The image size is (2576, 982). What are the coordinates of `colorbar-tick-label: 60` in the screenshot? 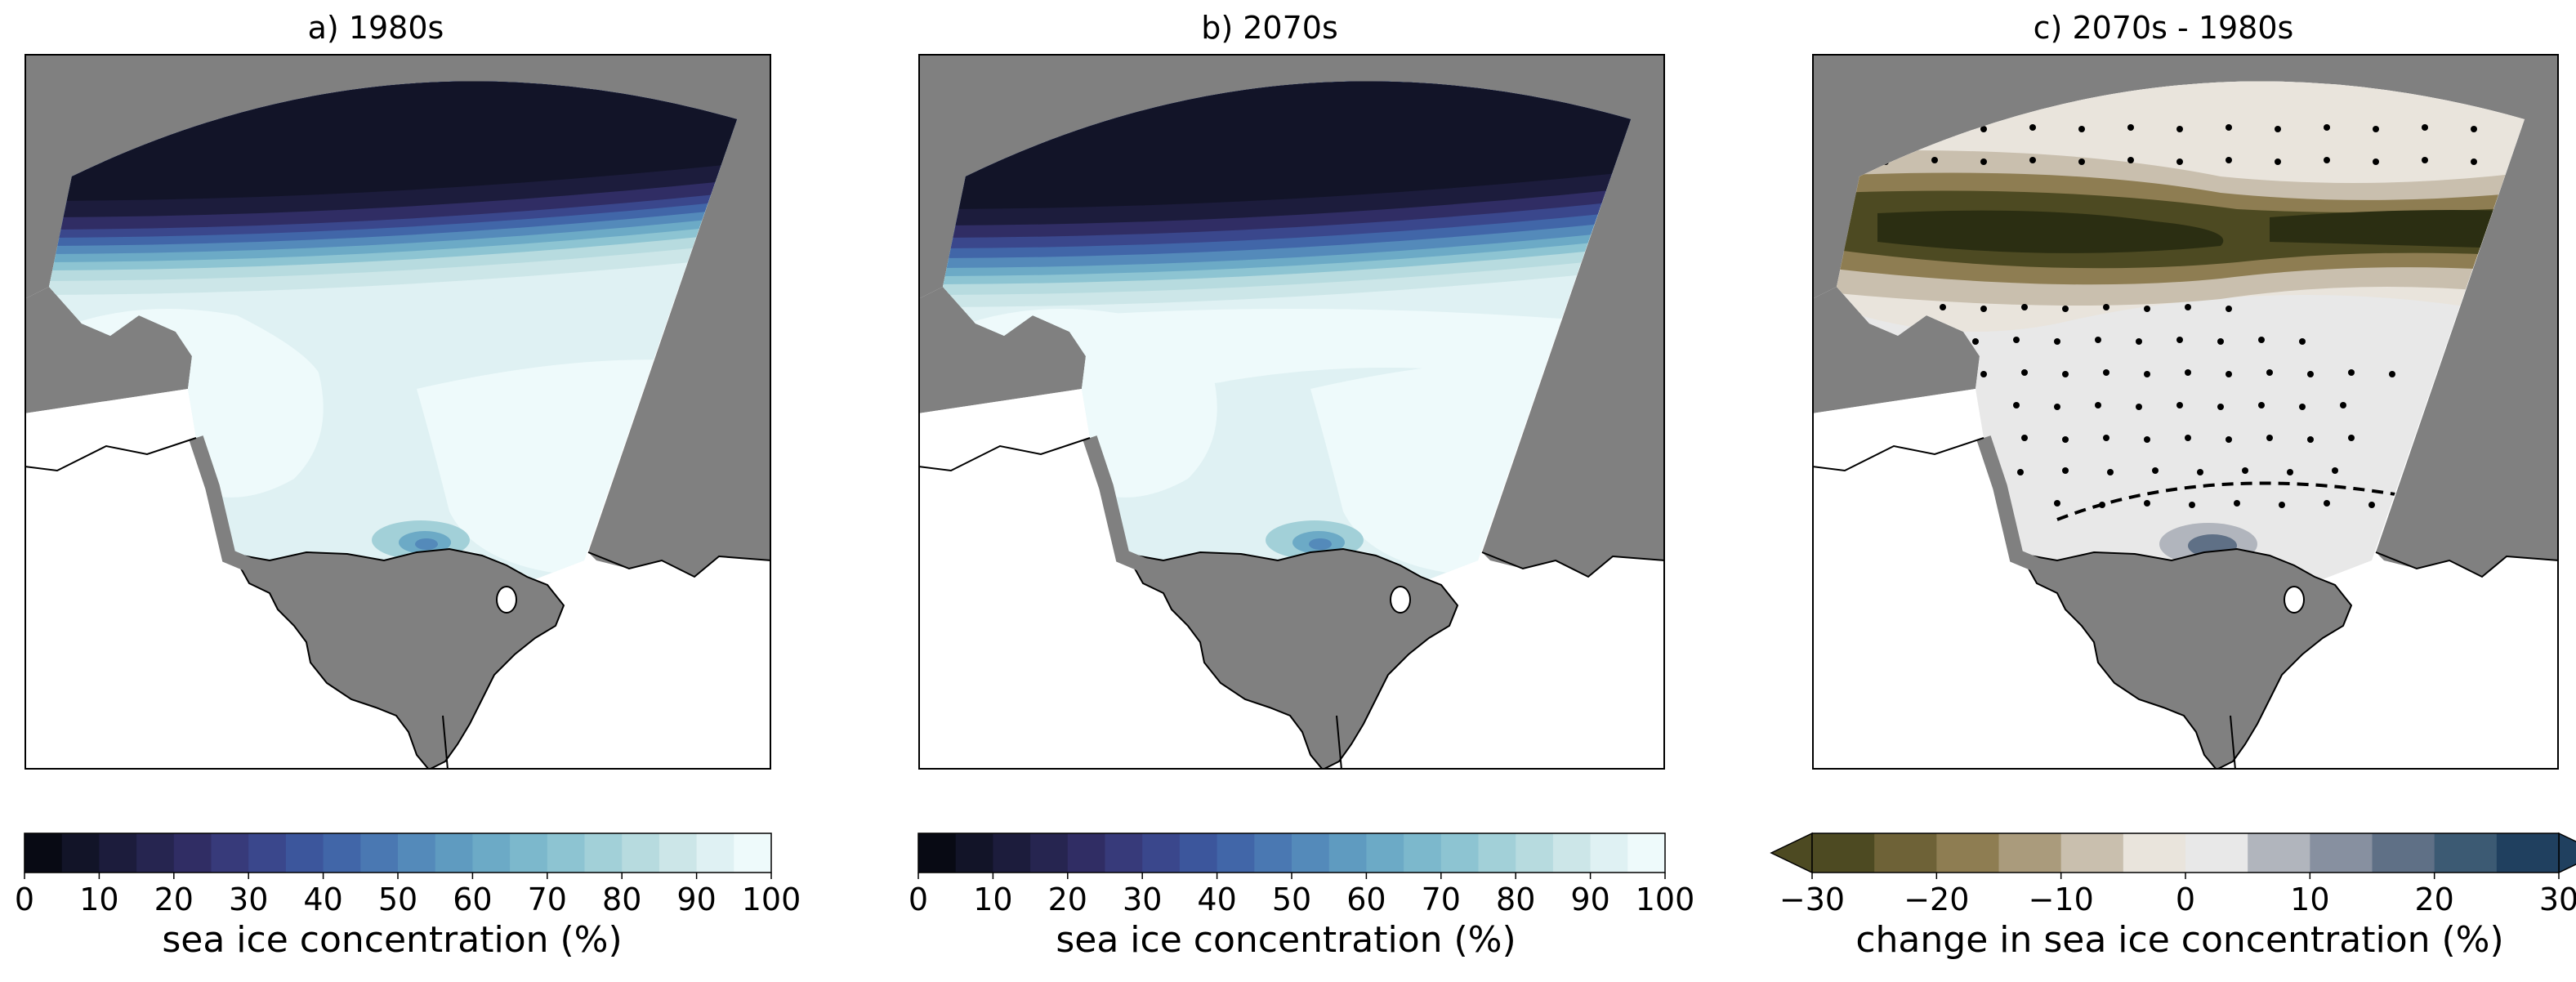 It's located at (1366, 900).